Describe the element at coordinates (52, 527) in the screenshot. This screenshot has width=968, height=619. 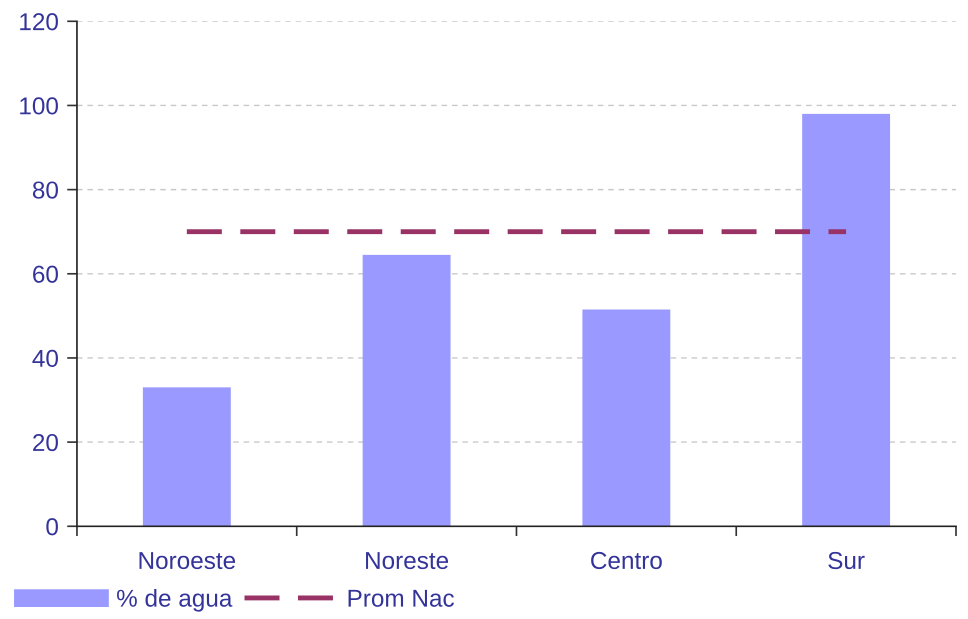
I see `y-tick-label: 0` at that location.